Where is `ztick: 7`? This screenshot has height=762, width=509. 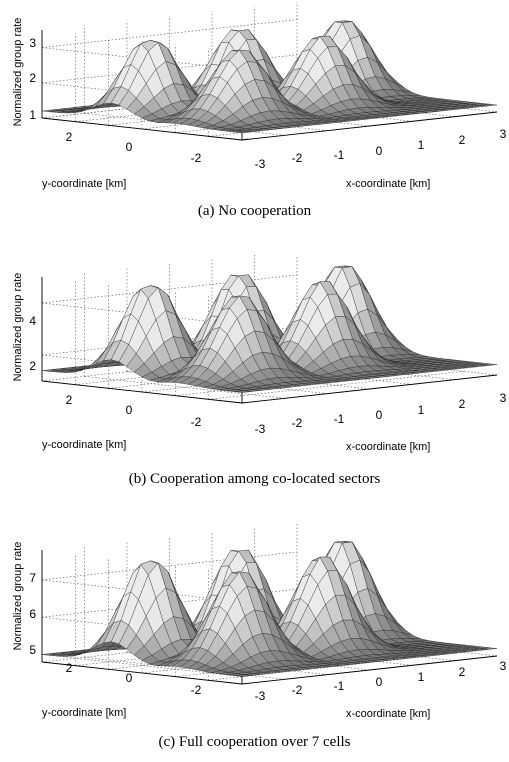 ztick: 7 is located at coordinates (32, 578).